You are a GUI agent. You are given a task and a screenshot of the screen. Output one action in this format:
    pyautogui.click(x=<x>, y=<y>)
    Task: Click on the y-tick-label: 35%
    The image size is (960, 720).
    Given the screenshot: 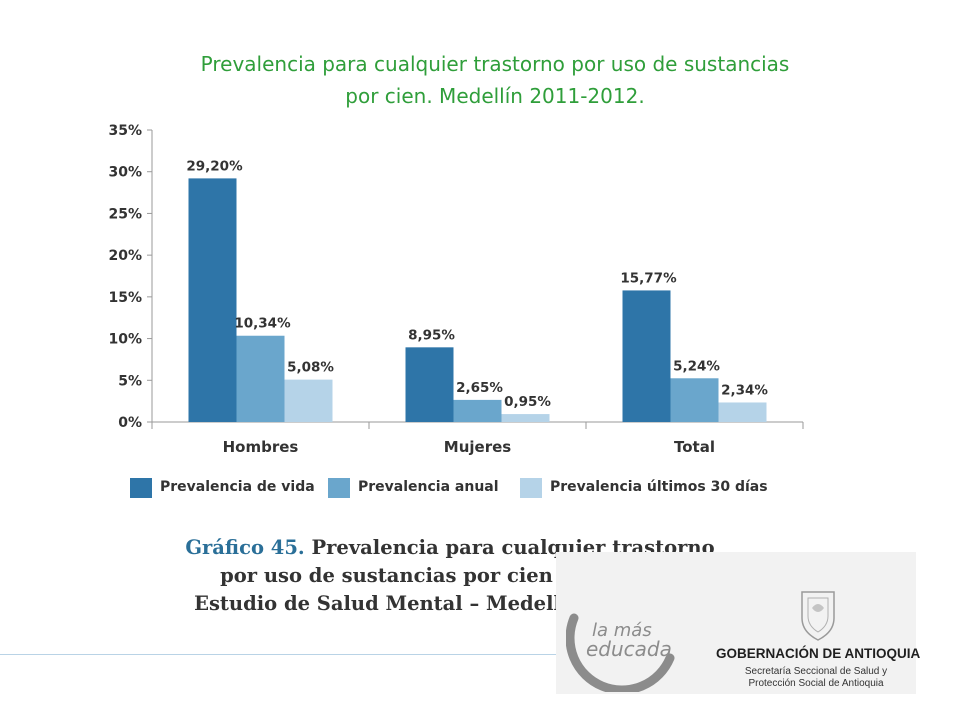 What is the action you would take?
    pyautogui.click(x=125, y=131)
    